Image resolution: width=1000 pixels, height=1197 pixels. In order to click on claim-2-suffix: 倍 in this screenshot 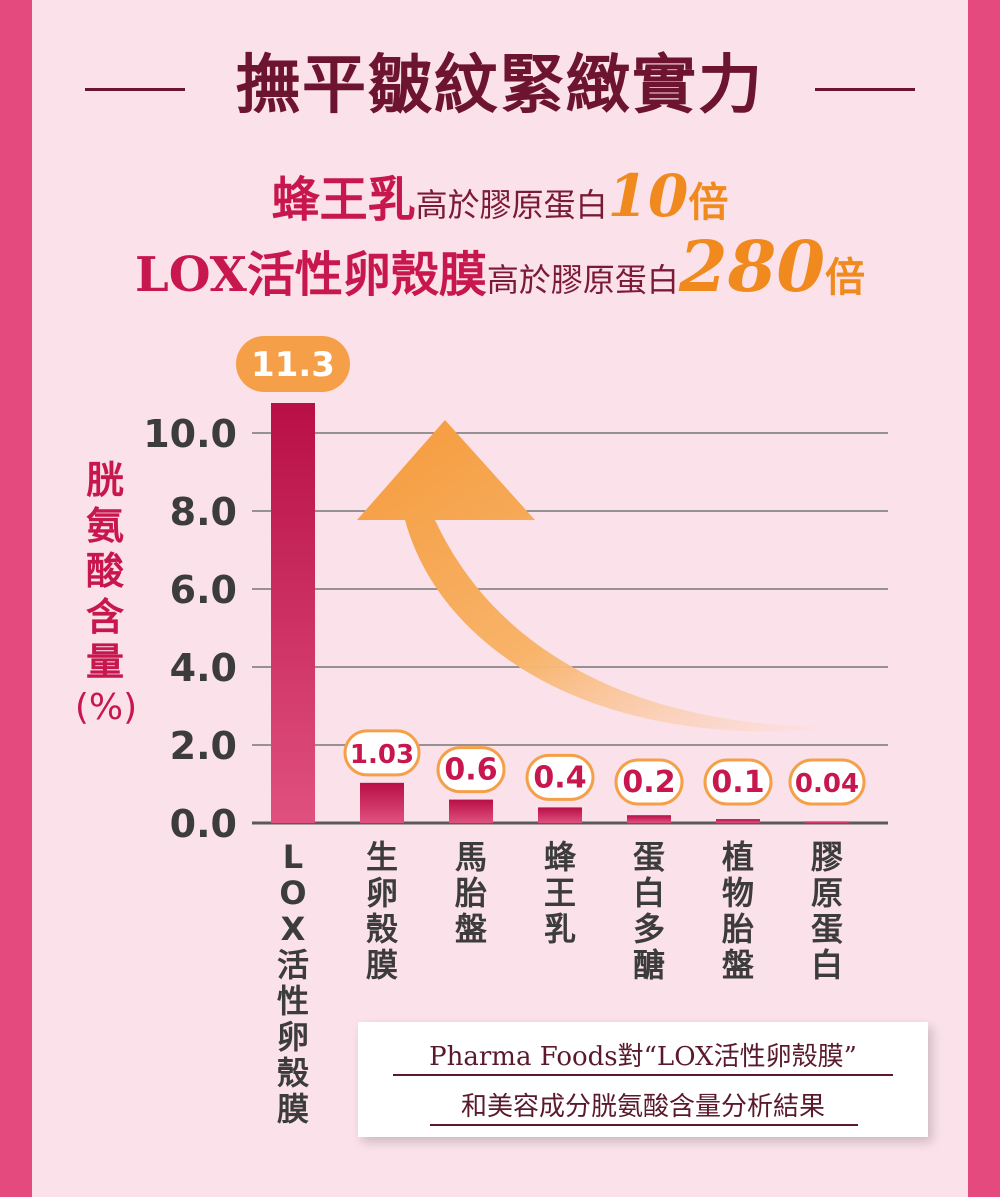, I will do `click(845, 277)`.